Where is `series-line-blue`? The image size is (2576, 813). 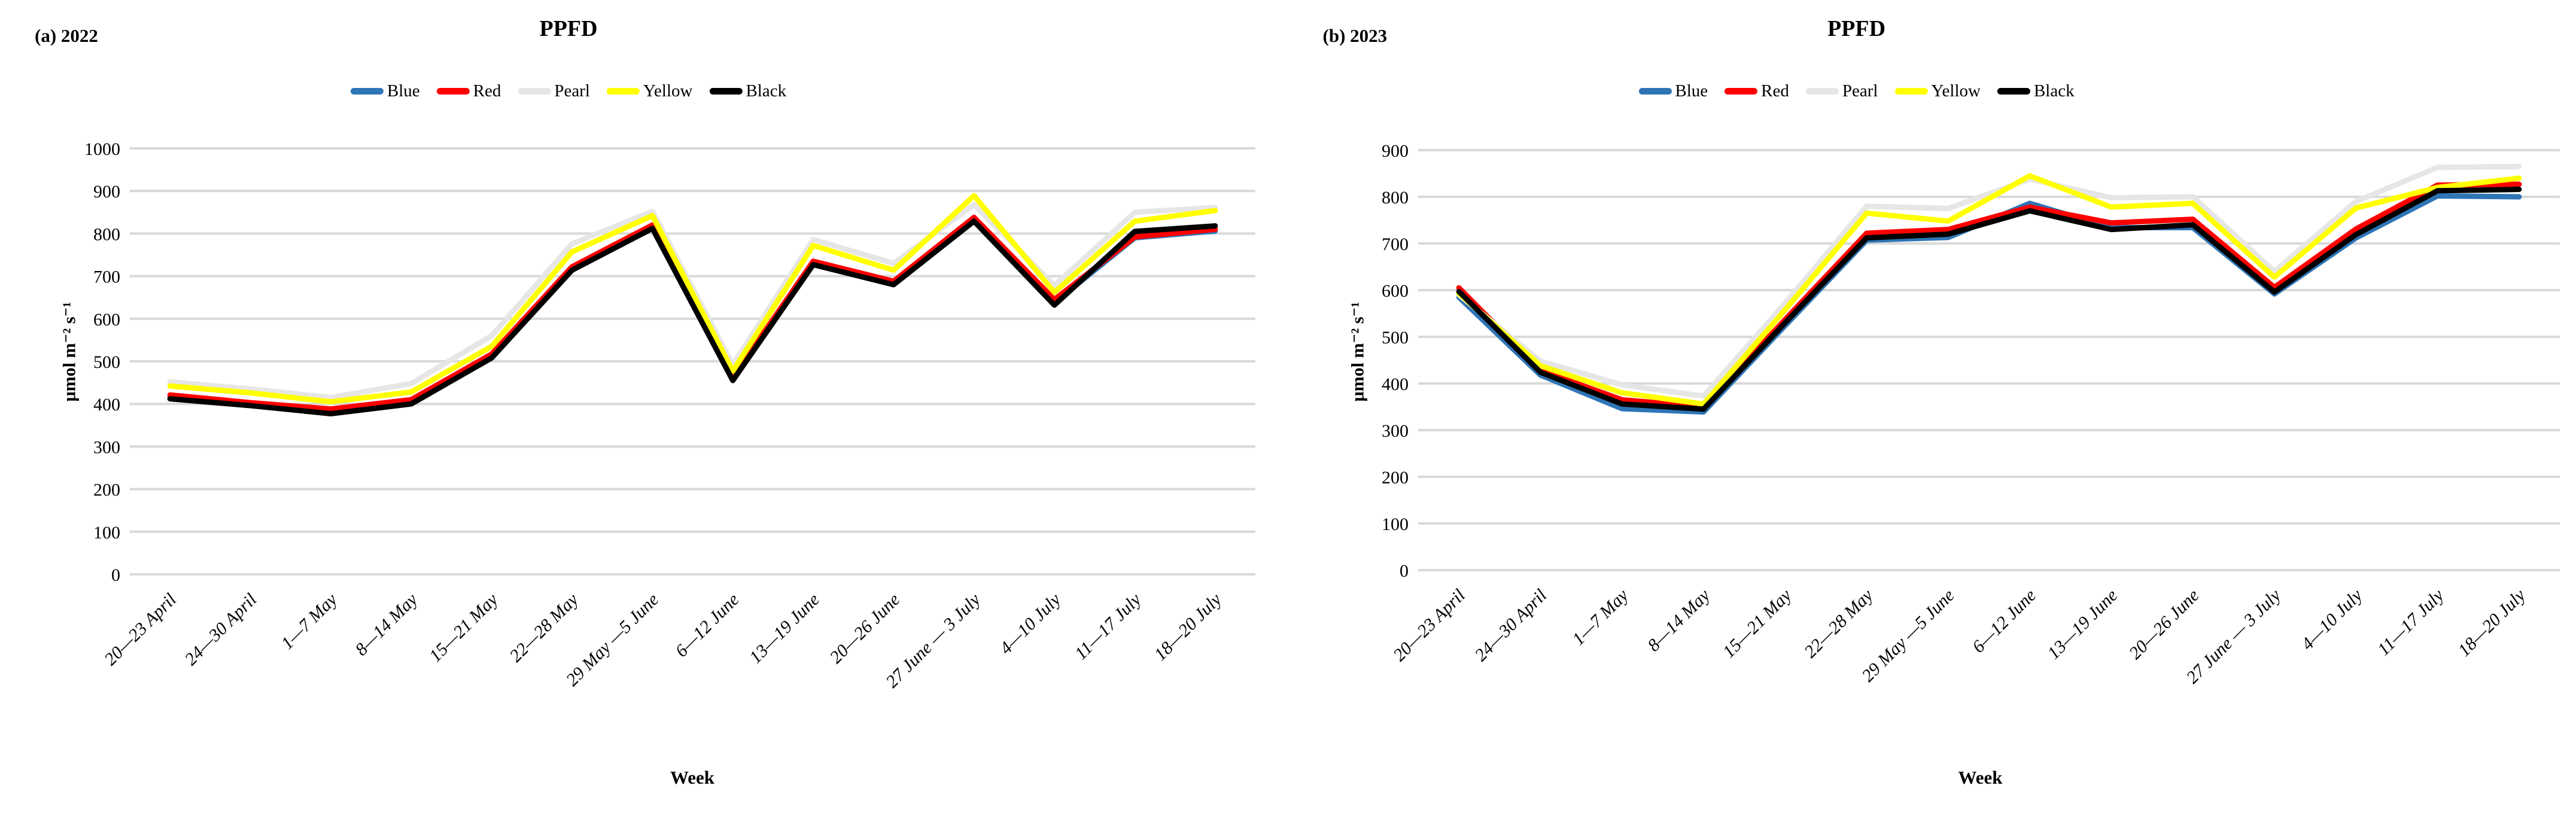
series-line-blue is located at coordinates (692, 316).